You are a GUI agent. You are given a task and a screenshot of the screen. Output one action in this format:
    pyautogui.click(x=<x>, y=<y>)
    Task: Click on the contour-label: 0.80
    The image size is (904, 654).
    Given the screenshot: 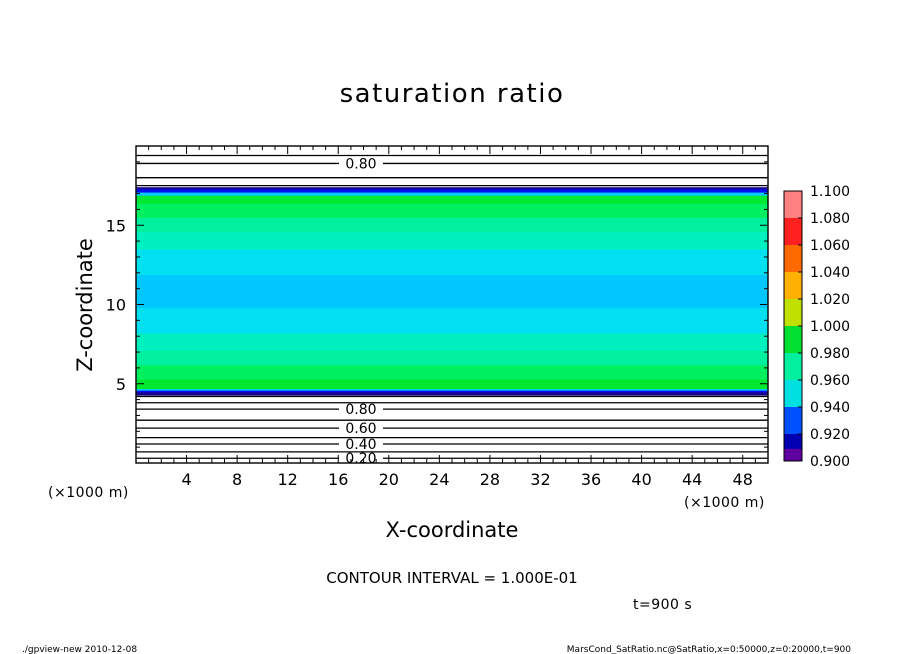 What is the action you would take?
    pyautogui.click(x=360, y=164)
    